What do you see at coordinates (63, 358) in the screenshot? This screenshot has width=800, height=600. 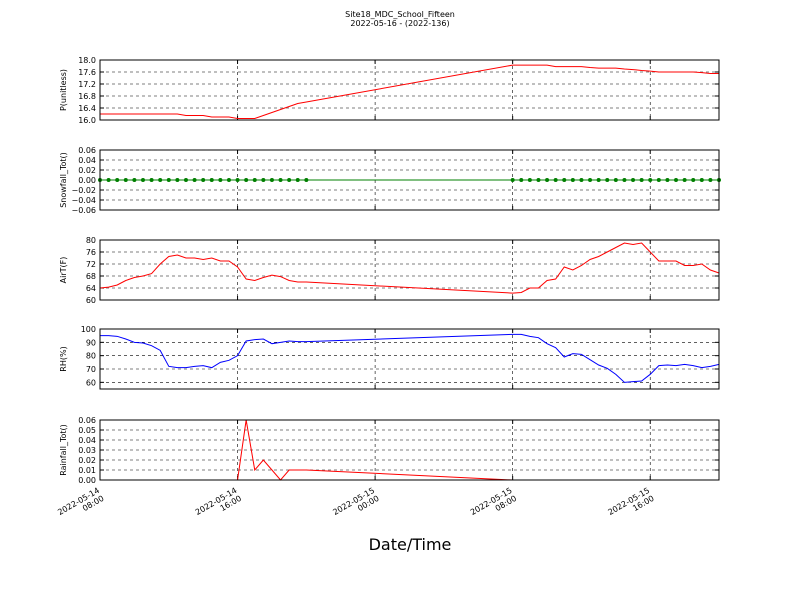 I see `y-axis-label: RH(%)` at bounding box center [63, 358].